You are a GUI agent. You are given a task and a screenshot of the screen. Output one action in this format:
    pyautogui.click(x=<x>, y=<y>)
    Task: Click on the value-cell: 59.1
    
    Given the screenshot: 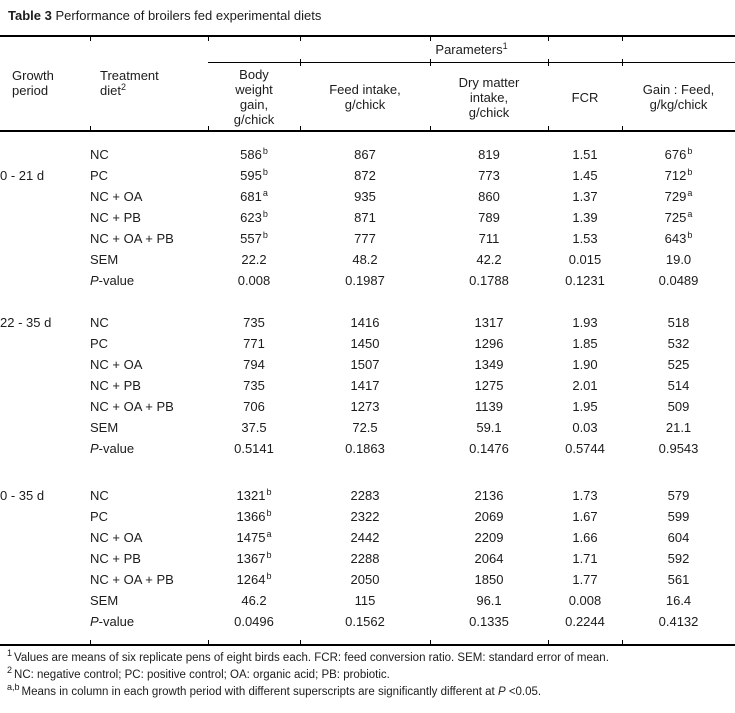 What is the action you would take?
    pyautogui.click(x=489, y=427)
    